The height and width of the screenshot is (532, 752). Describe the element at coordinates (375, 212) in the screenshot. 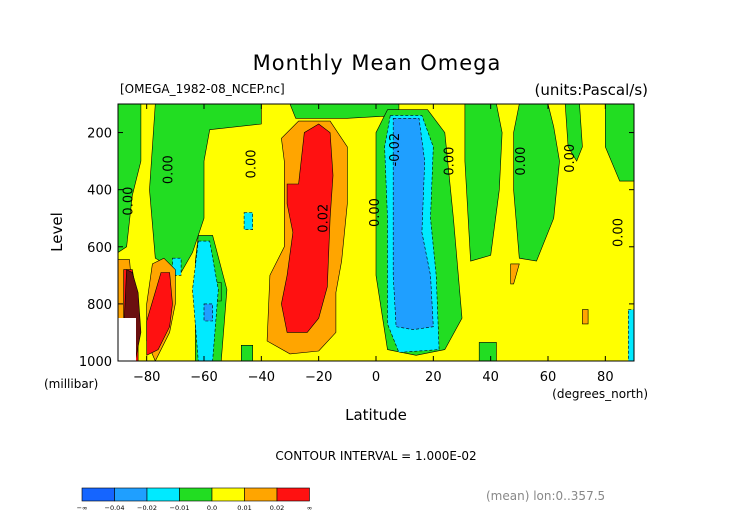

I see `contour-label-5: 0.00` at that location.